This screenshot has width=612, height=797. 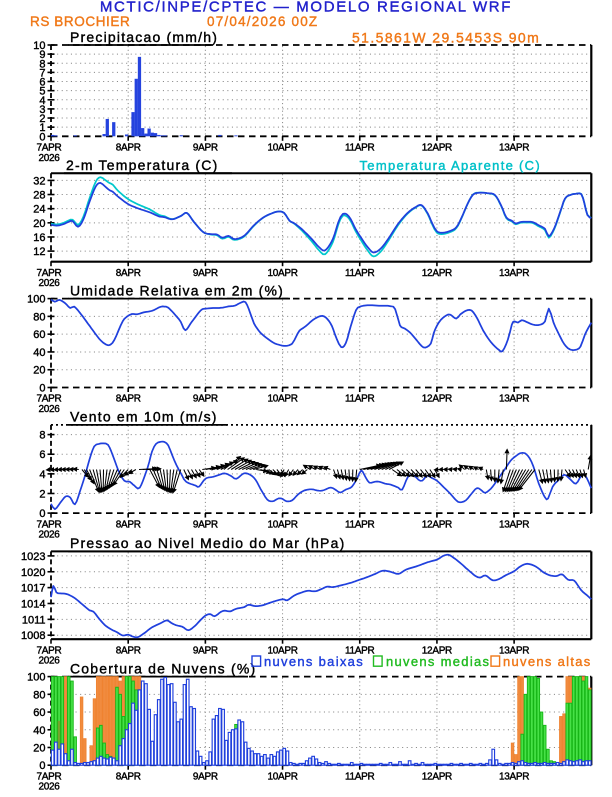 I want to click on svg-text: 10, so click(x=39, y=46).